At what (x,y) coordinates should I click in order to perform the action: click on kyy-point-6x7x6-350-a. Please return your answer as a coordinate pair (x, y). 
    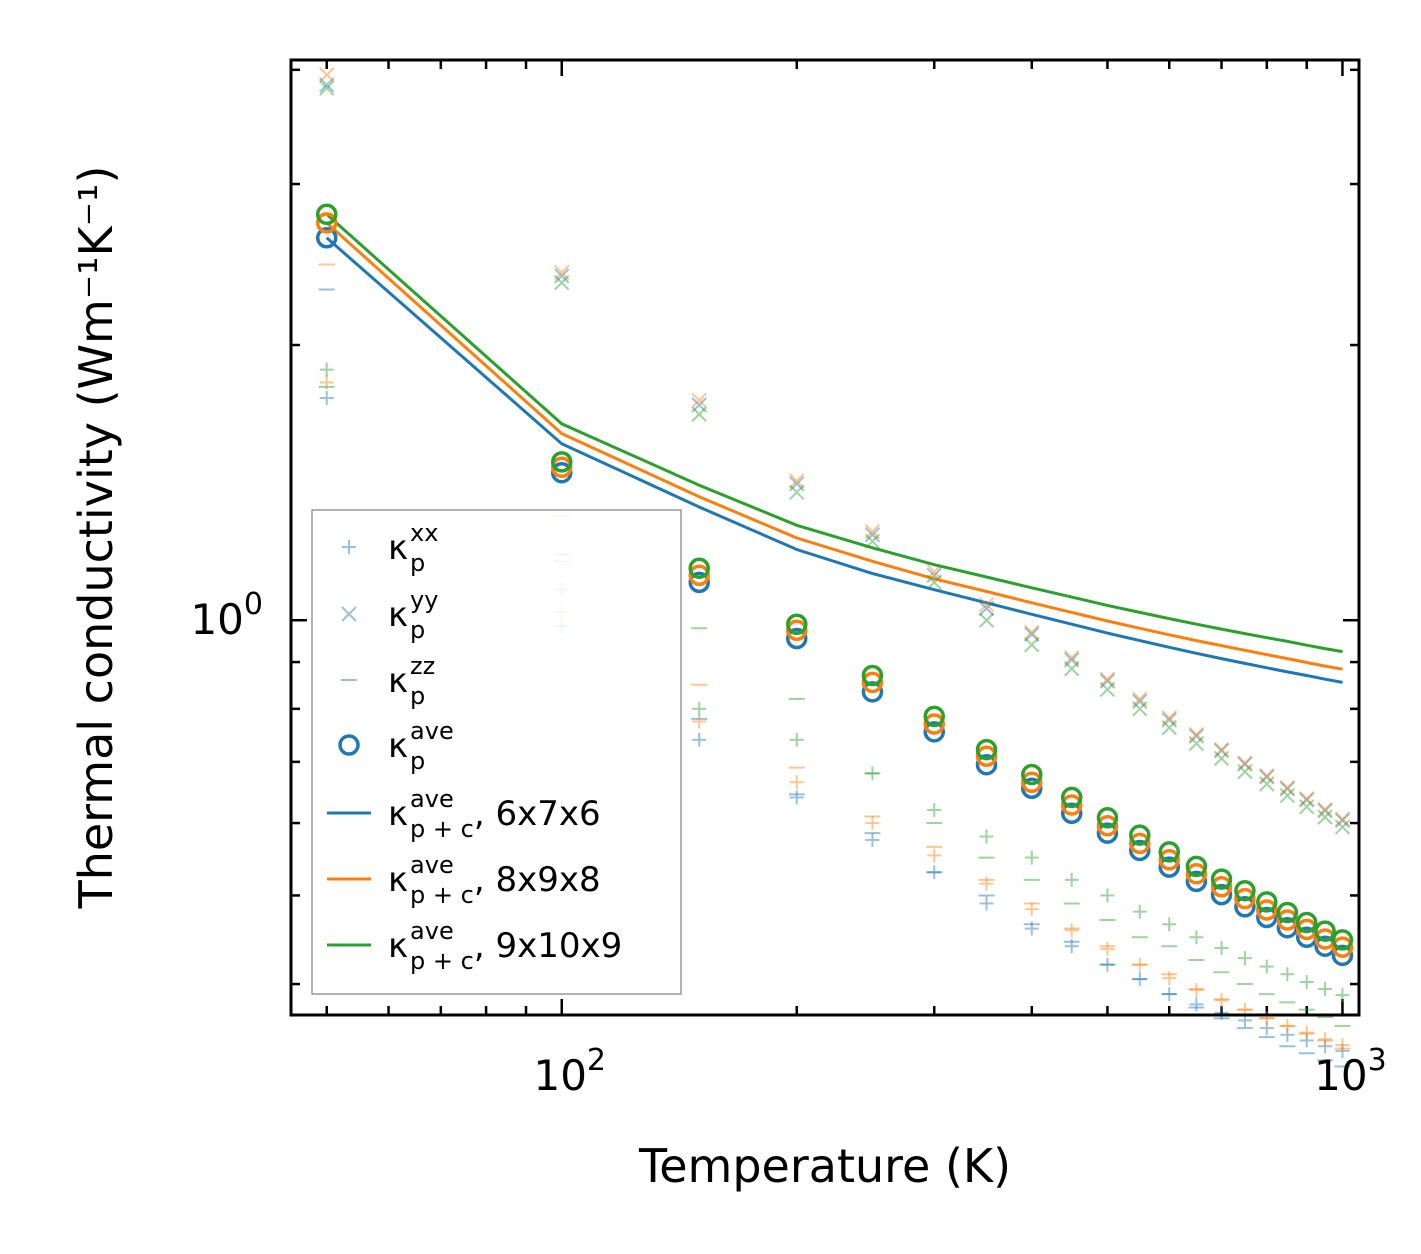
    Looking at the image, I should click on (986, 608).